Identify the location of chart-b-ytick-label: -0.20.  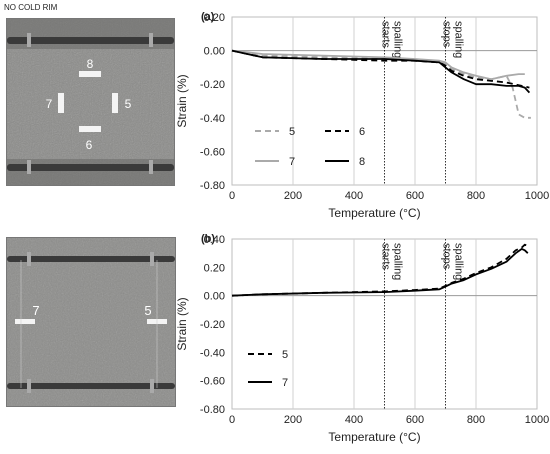
(212, 325).